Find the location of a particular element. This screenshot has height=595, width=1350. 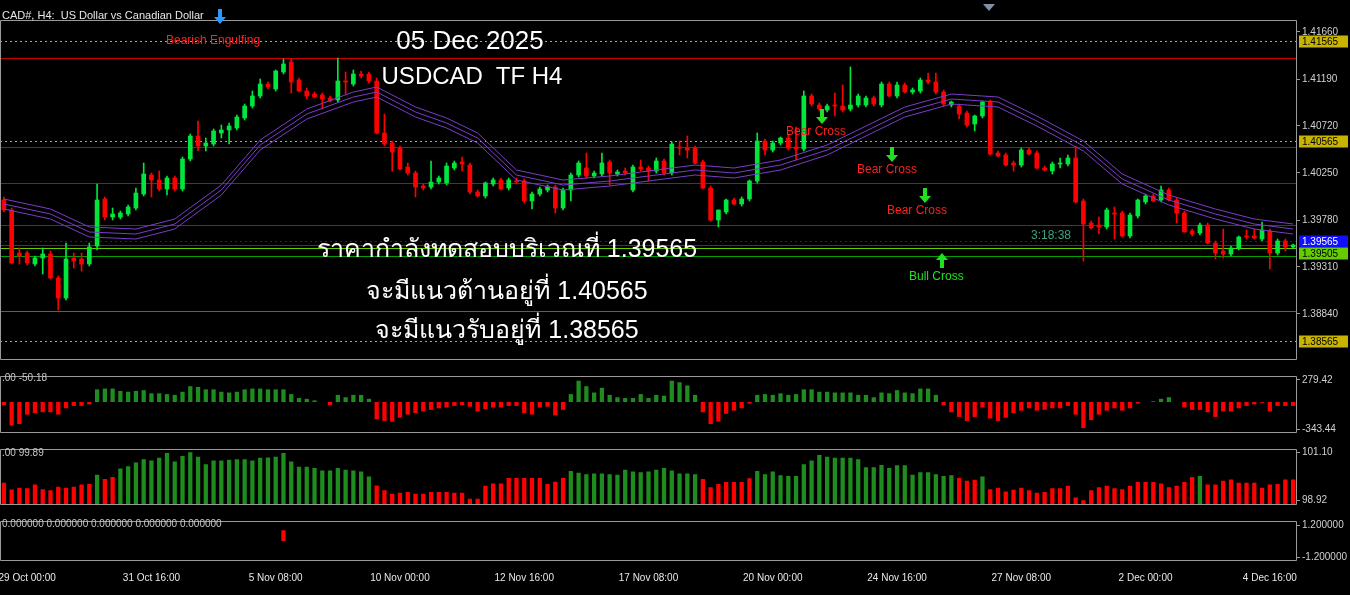

y-tick-label: 1.41190 is located at coordinates (1320, 78).